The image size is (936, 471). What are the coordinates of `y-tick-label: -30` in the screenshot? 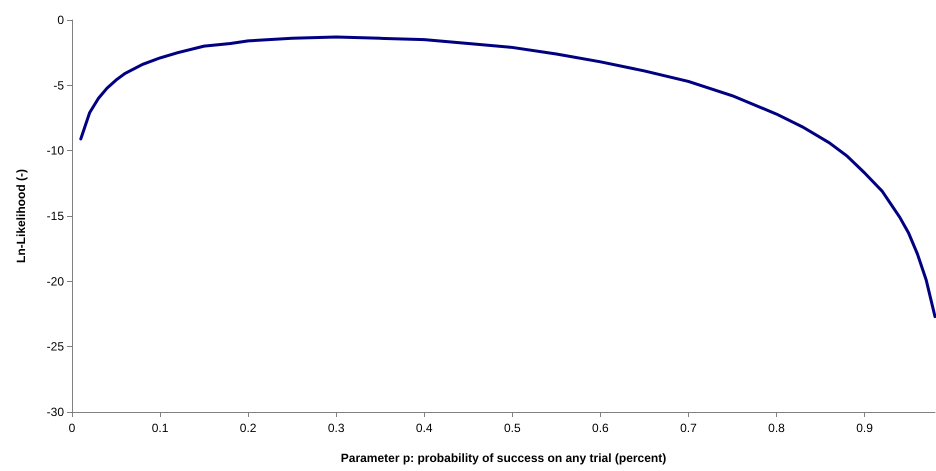 It's located at (55, 412).